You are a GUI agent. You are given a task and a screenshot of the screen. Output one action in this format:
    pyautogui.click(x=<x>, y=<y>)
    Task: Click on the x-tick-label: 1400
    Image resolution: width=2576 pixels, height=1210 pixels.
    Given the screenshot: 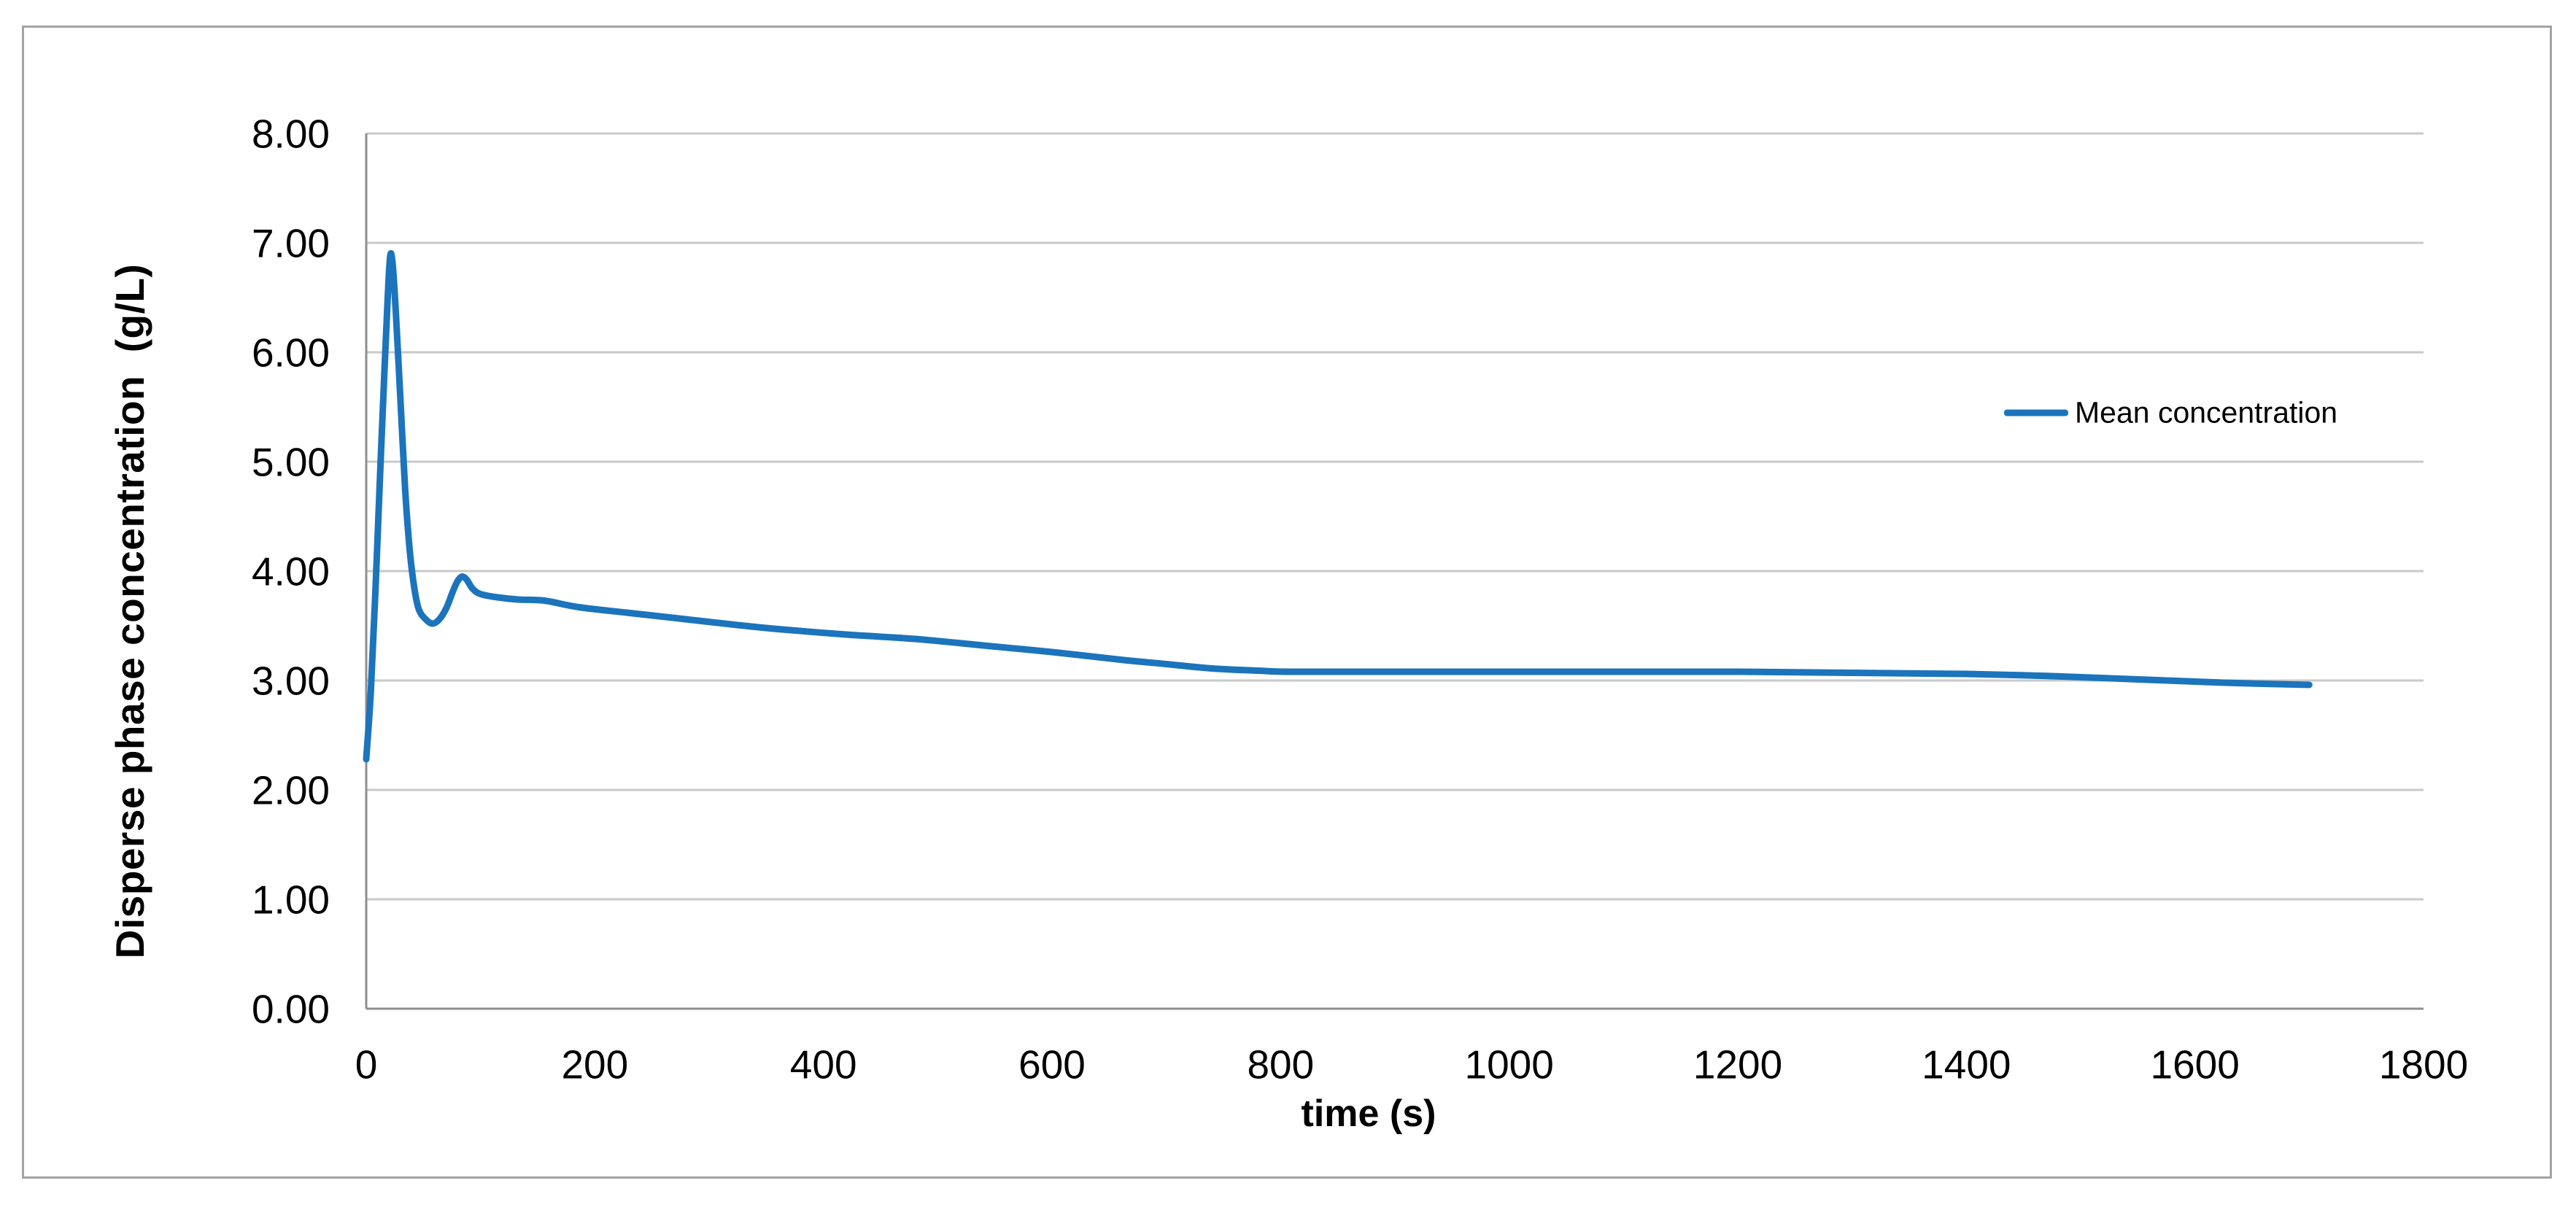 What is the action you would take?
    pyautogui.click(x=1966, y=1064)
    